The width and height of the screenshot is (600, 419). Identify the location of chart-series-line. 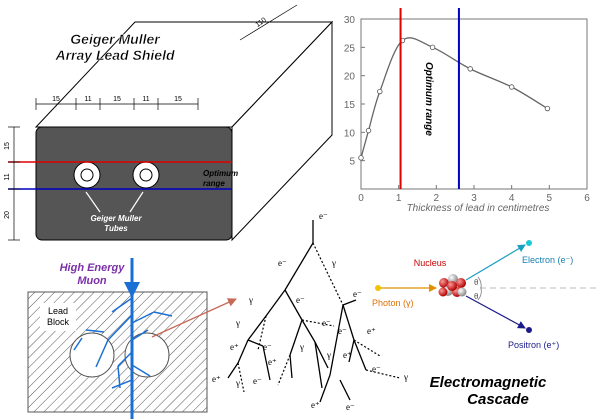
(454, 98).